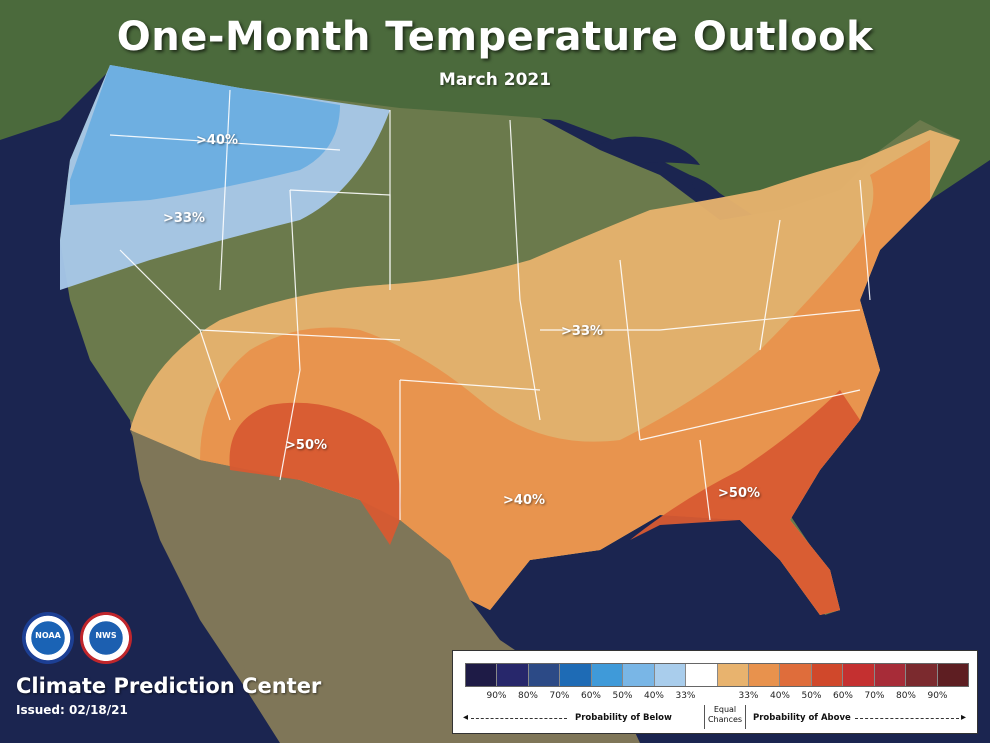 This screenshot has height=743, width=990. I want to click on legend-tick-1: 80%, so click(527, 696).